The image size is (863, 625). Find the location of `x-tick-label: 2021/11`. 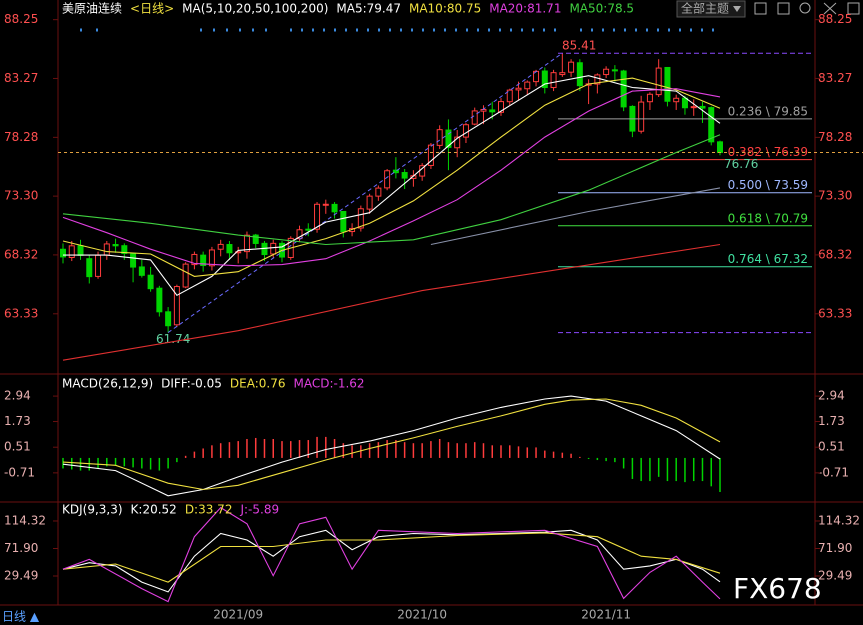

x-tick-label: 2021/11 is located at coordinates (606, 615).